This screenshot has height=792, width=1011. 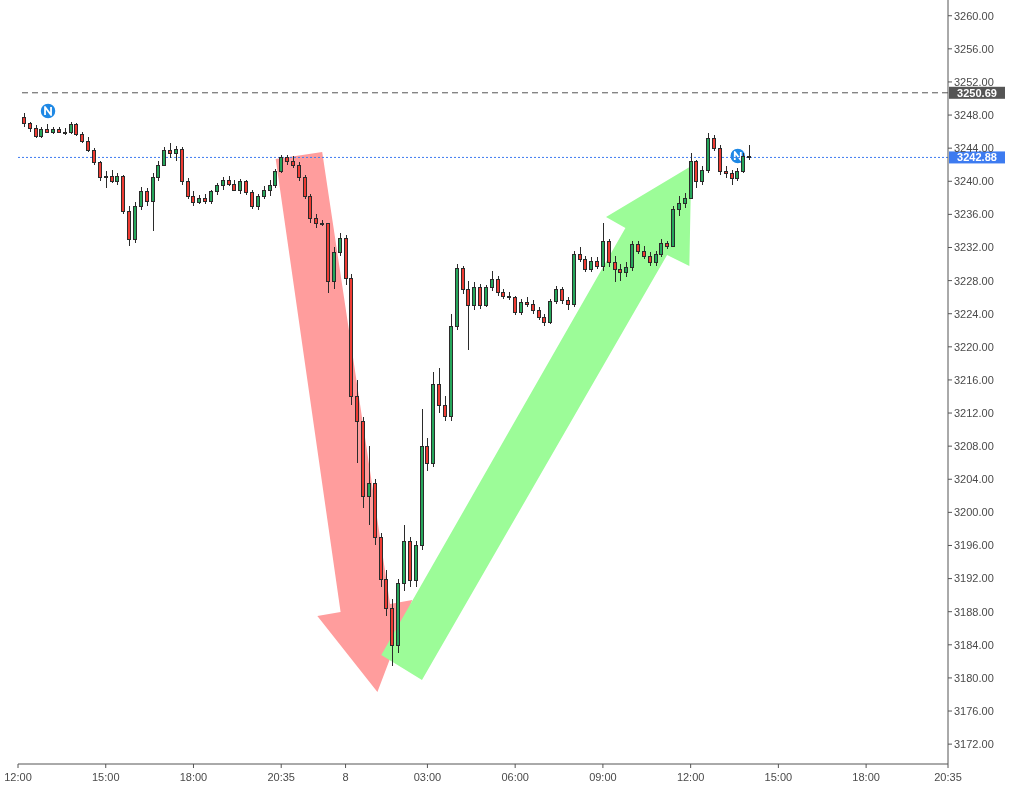 What do you see at coordinates (974, 412) in the screenshot?
I see `y-tick-label: 3212.00` at bounding box center [974, 412].